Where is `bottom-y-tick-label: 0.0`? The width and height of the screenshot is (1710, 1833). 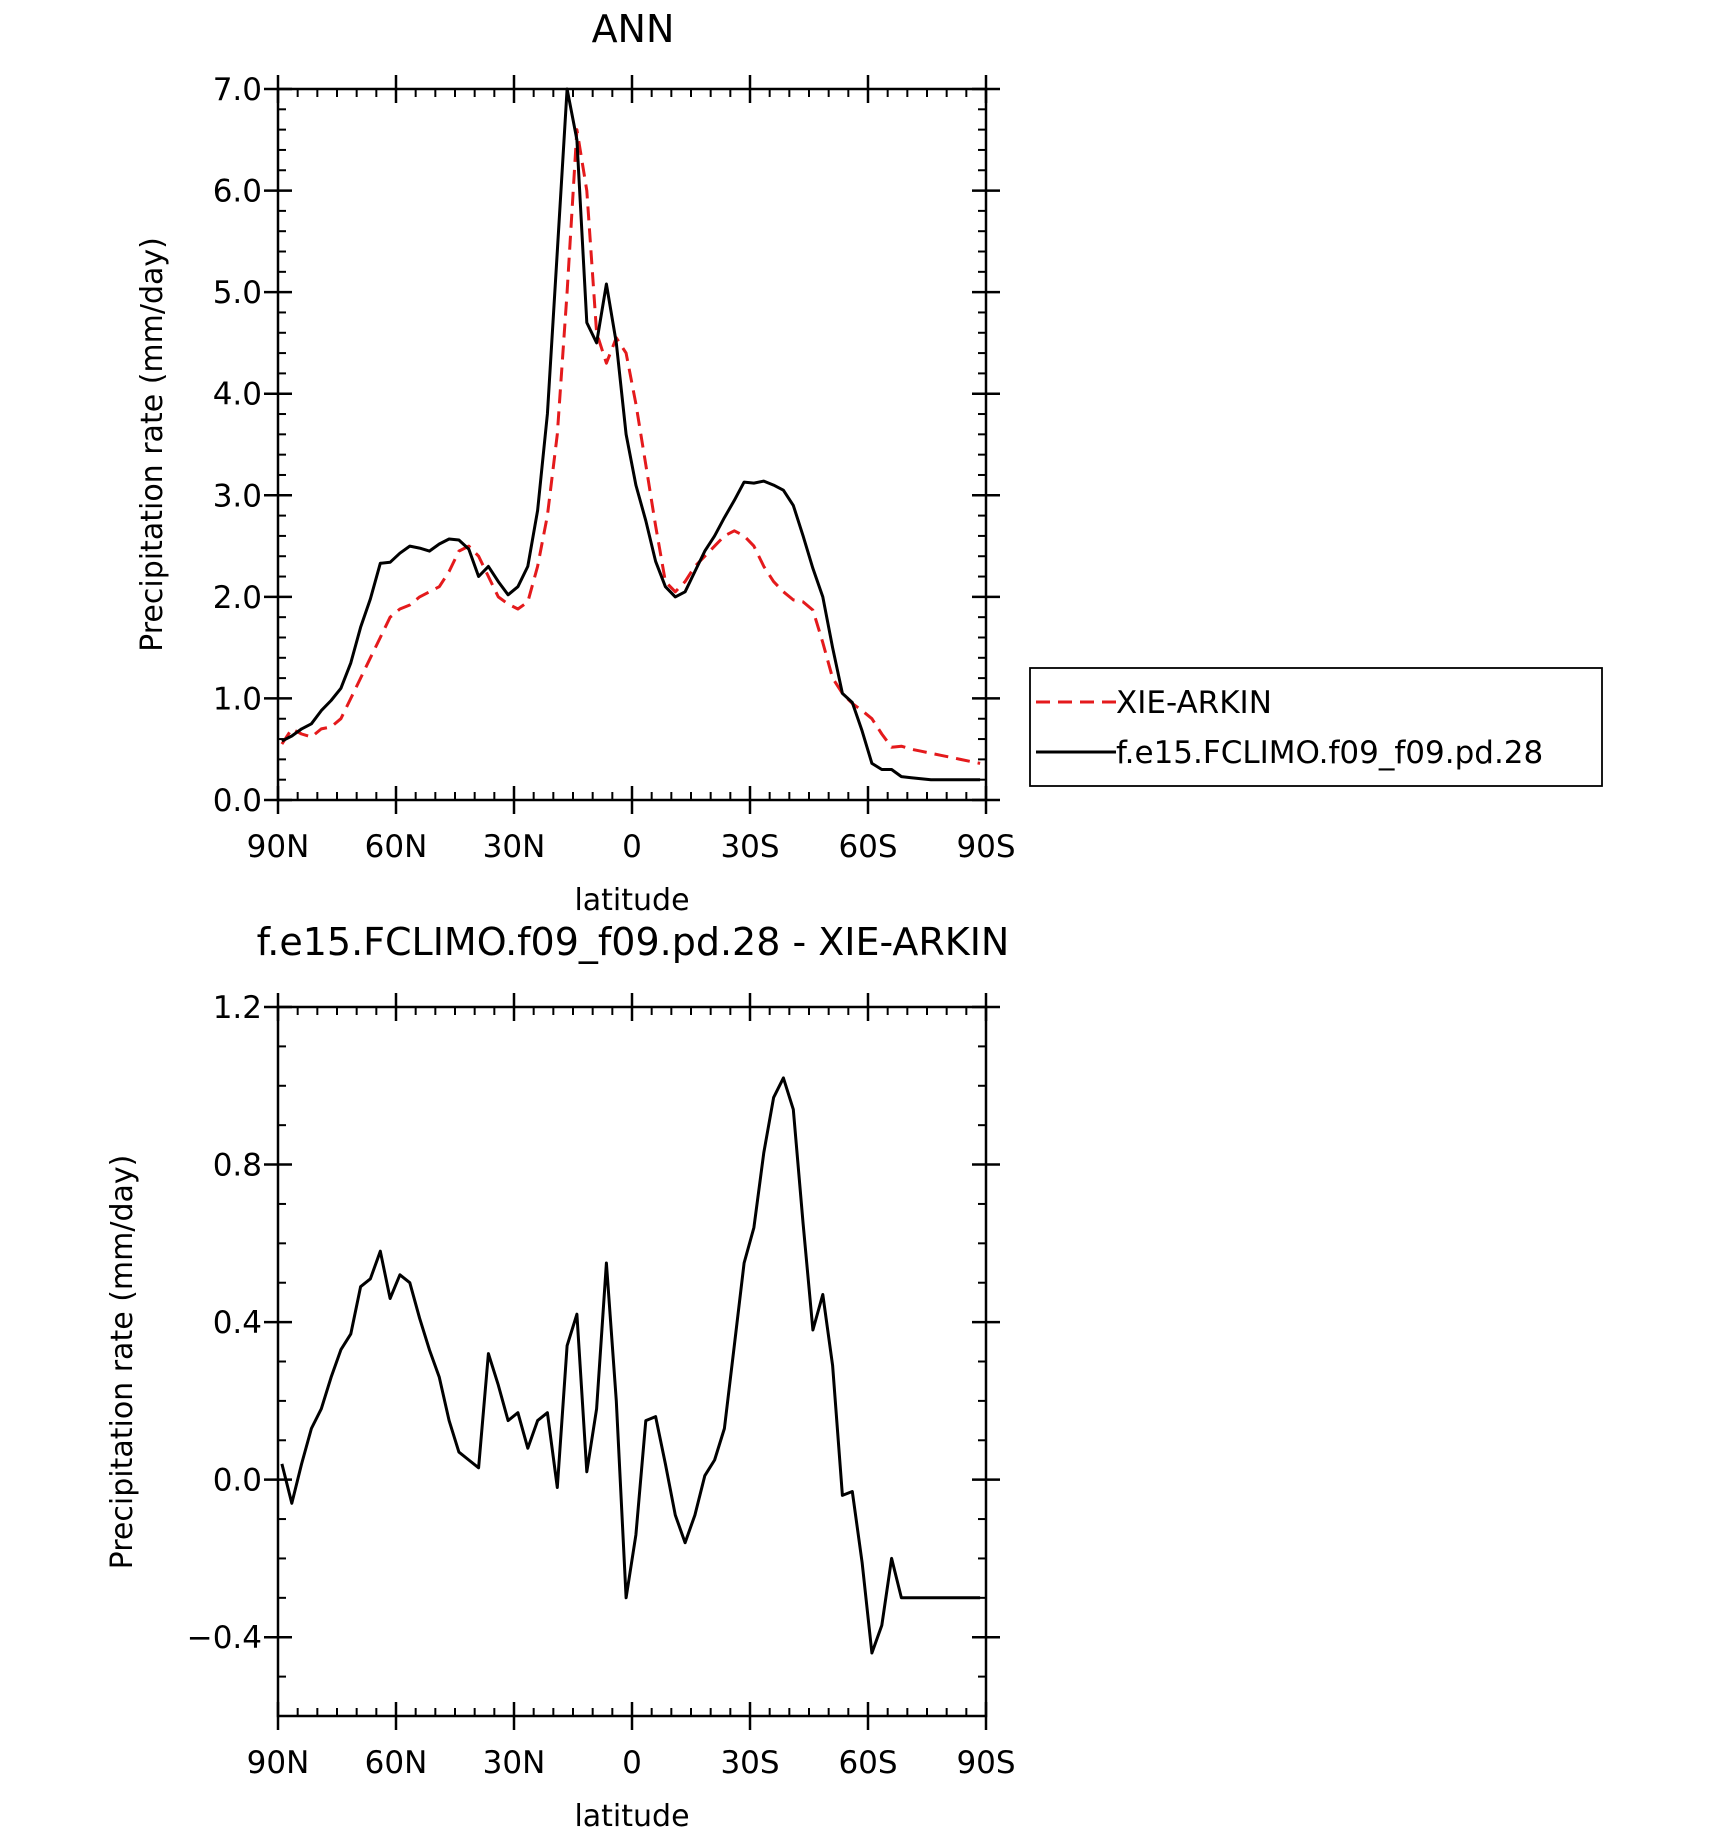 bottom-y-tick-label: 0.0 is located at coordinates (237, 1481).